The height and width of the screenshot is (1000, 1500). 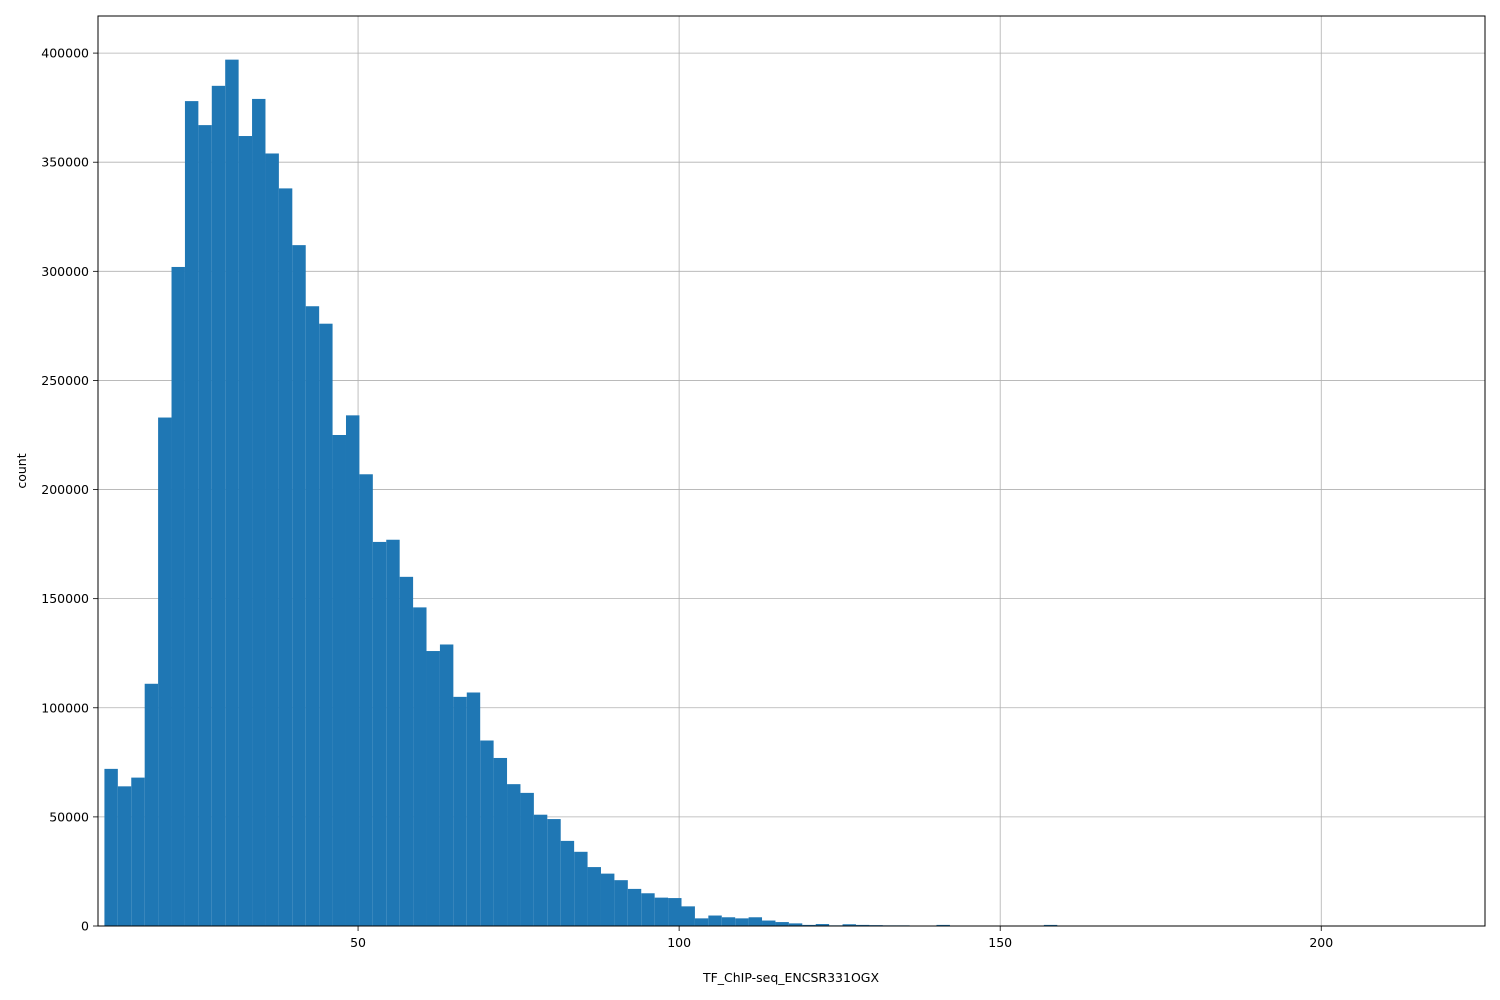 I want to click on x-tick-label: 50, so click(x=358, y=942).